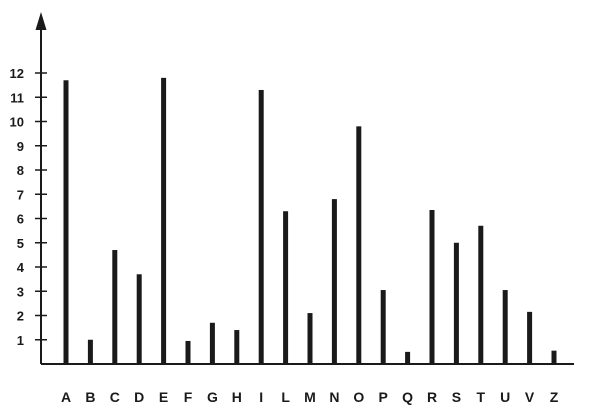 Image resolution: width=591 pixels, height=412 pixels. What do you see at coordinates (17, 73) in the screenshot?
I see `y-tick-label: 12` at bounding box center [17, 73].